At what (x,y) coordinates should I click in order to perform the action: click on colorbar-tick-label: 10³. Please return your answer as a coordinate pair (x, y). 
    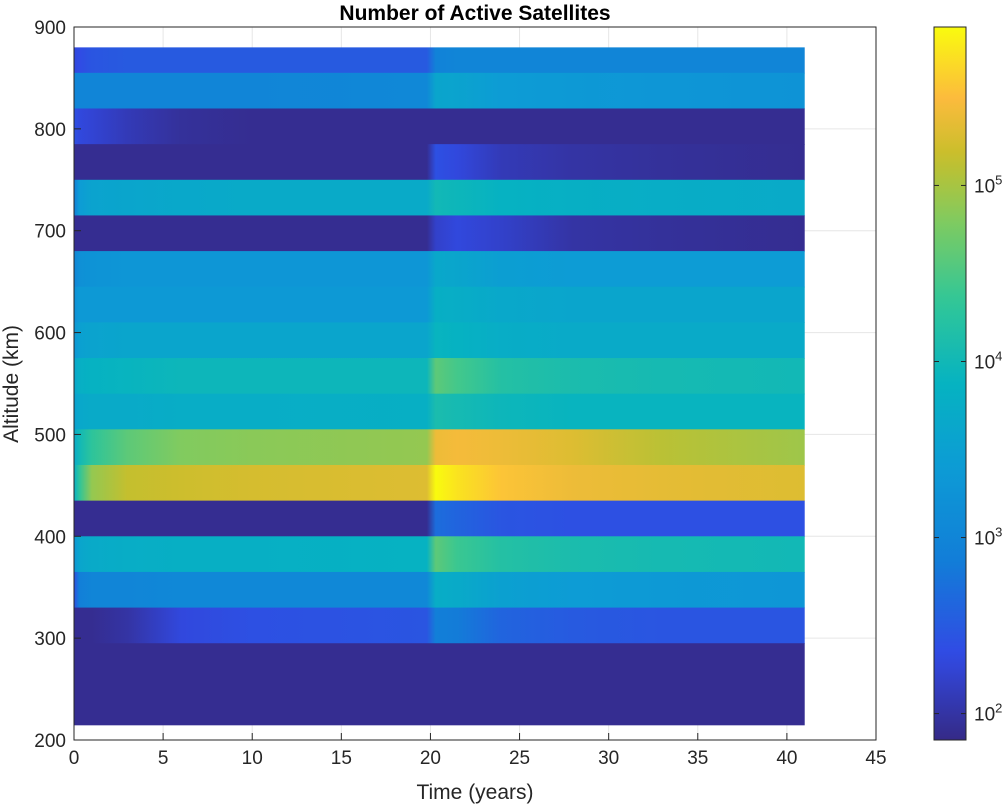
    Looking at the image, I should click on (988, 537).